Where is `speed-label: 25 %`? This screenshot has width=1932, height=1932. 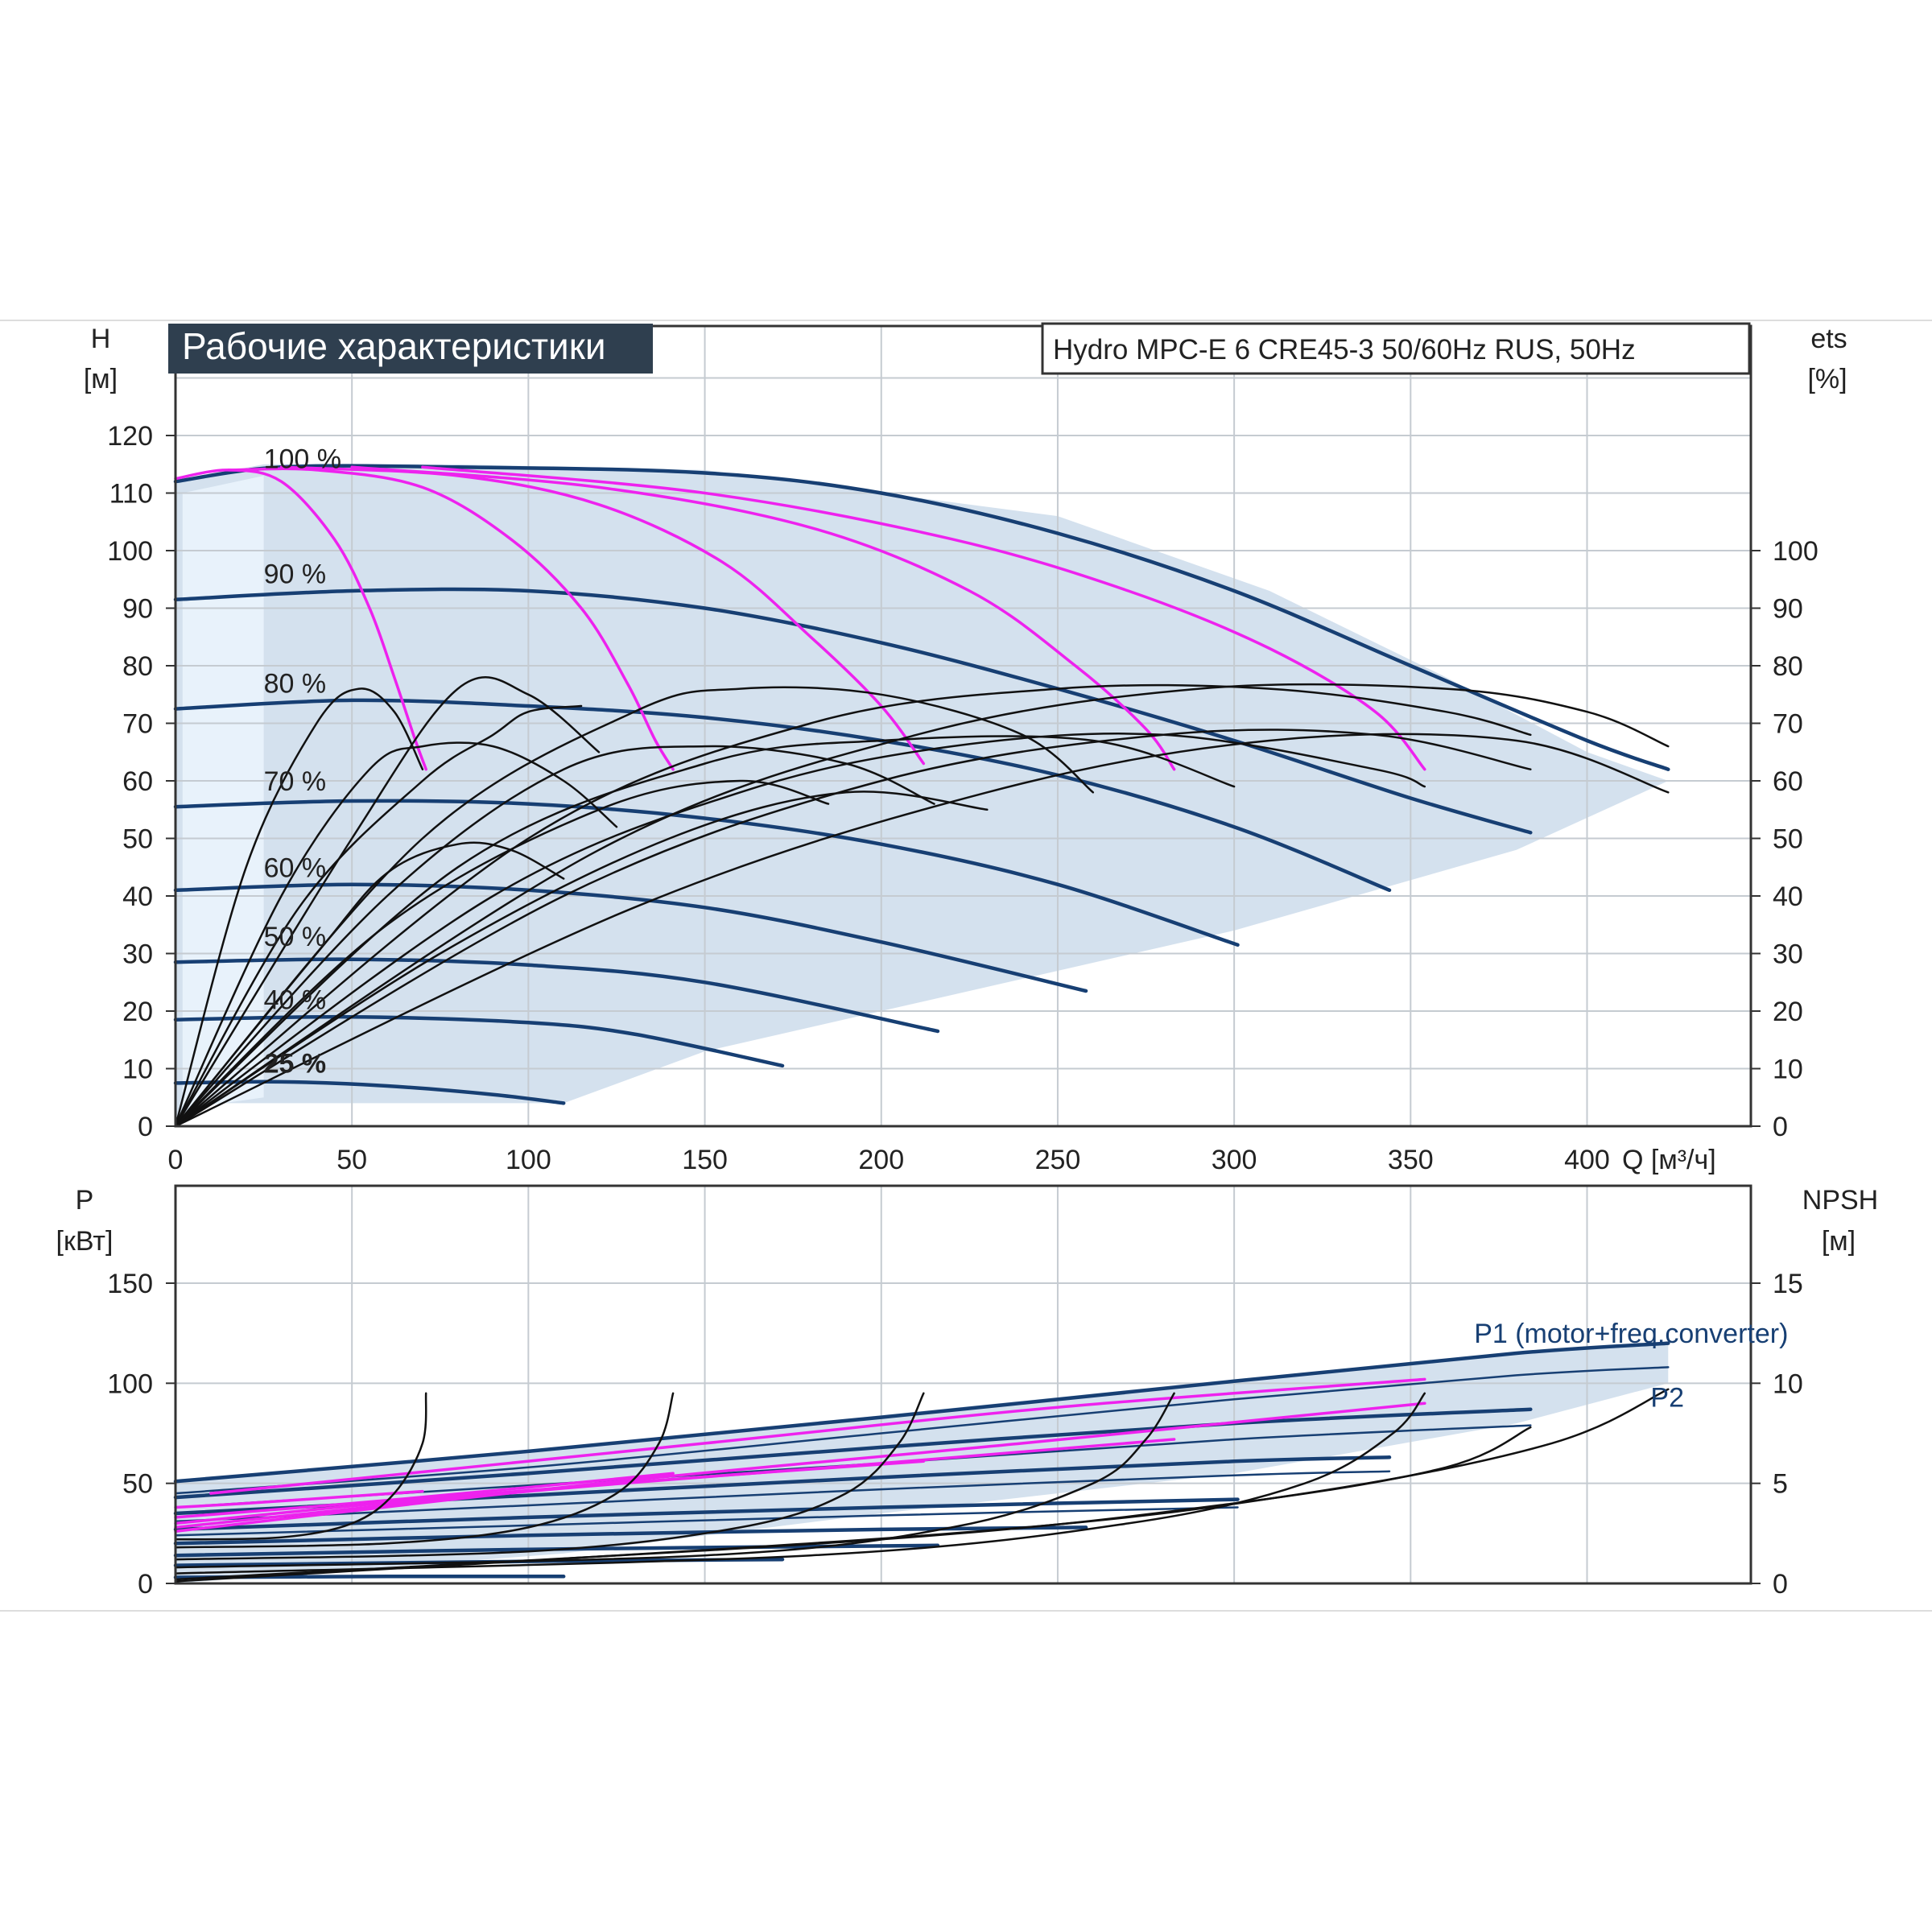
speed-label: 25 % is located at coordinates (295, 1063).